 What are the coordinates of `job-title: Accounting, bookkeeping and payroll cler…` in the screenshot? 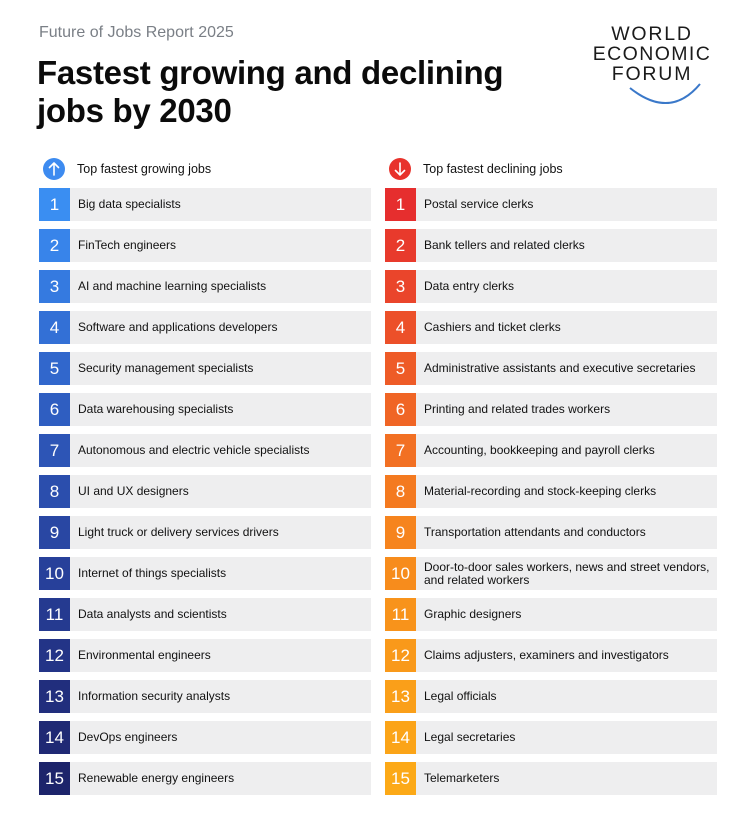 It's located at (539, 450).